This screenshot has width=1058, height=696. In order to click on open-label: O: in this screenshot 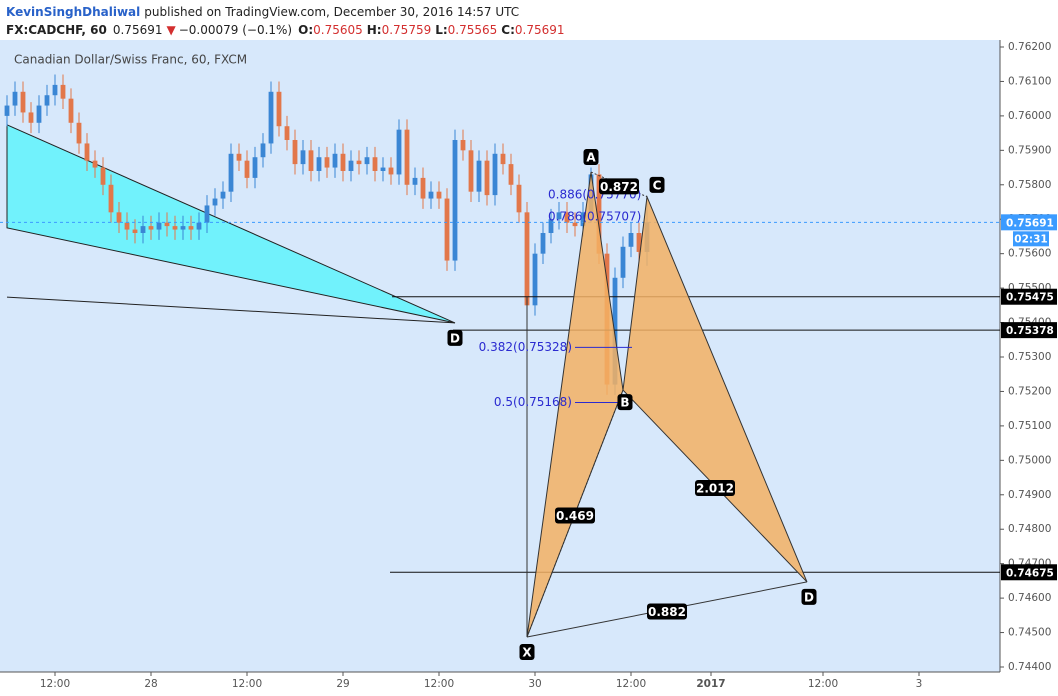, I will do `click(305, 30)`.